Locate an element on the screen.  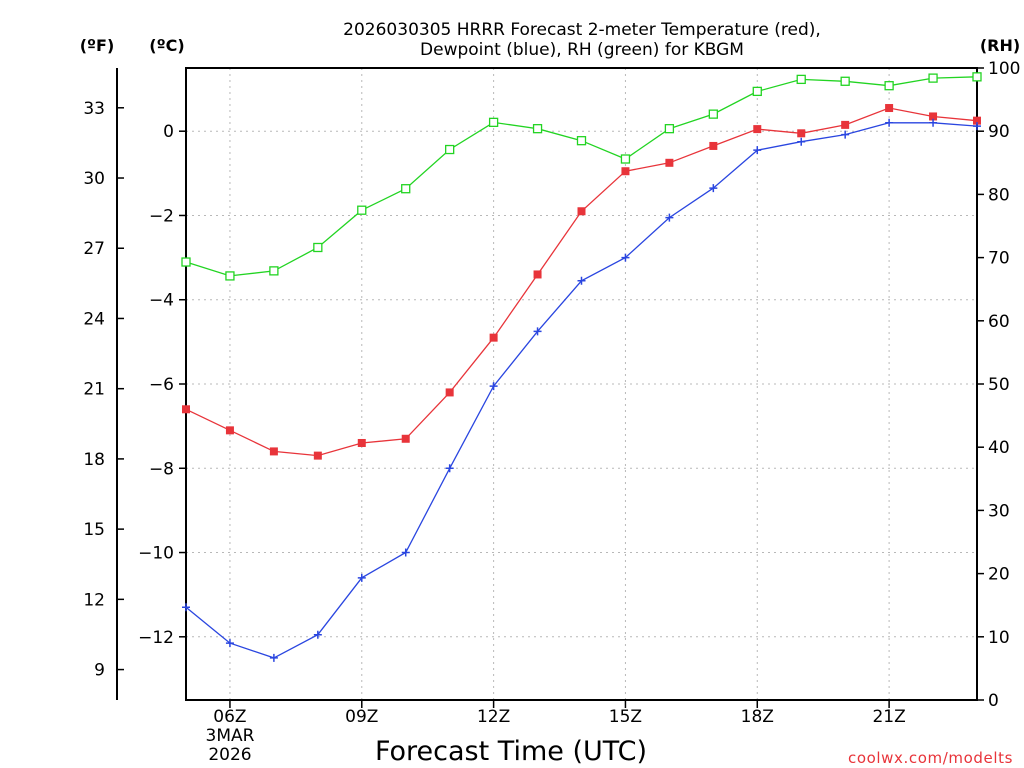
fahrenheit-tick-label: 15 is located at coordinates (94, 530).